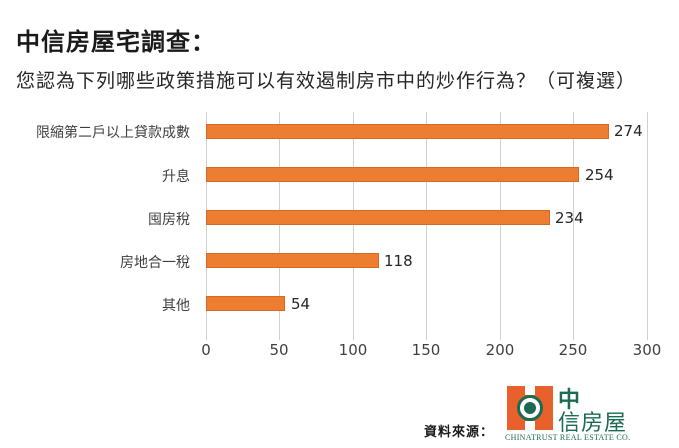 Image resolution: width=679 pixels, height=448 pixels. What do you see at coordinates (459, 432) in the screenshot?
I see `source-label: 資料來源：` at bounding box center [459, 432].